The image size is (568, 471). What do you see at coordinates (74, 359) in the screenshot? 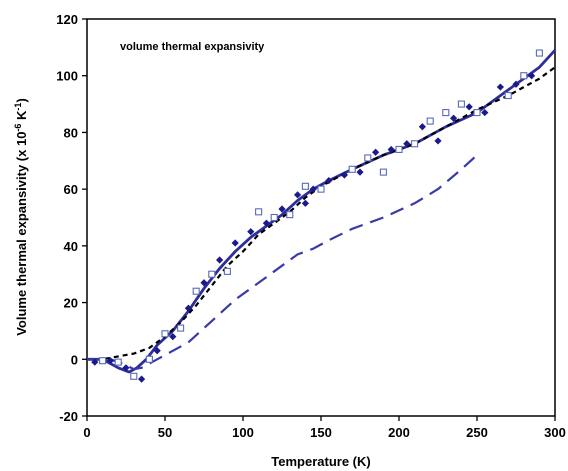
I see `y-tick-label: 0` at bounding box center [74, 359].